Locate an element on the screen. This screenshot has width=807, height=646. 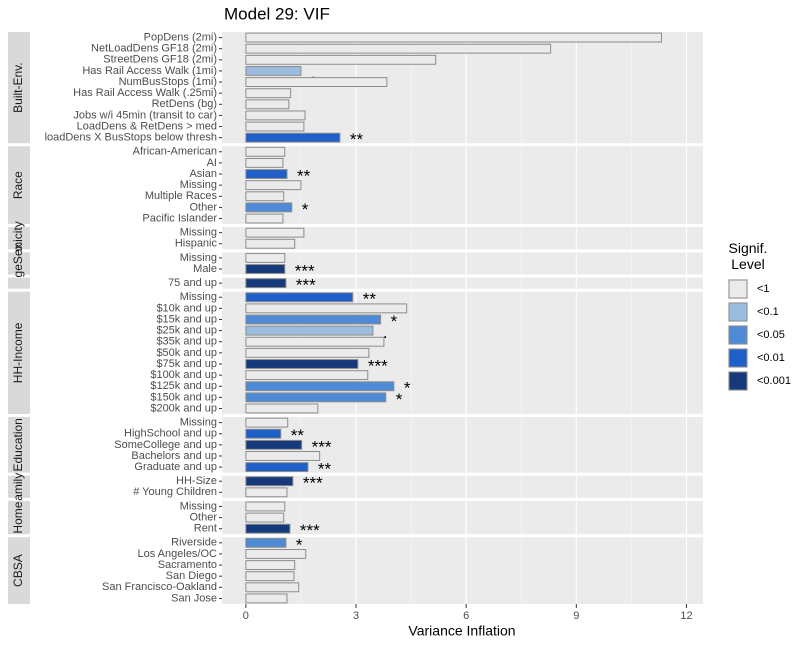
strip-label: Home is located at coordinates (18, 517).